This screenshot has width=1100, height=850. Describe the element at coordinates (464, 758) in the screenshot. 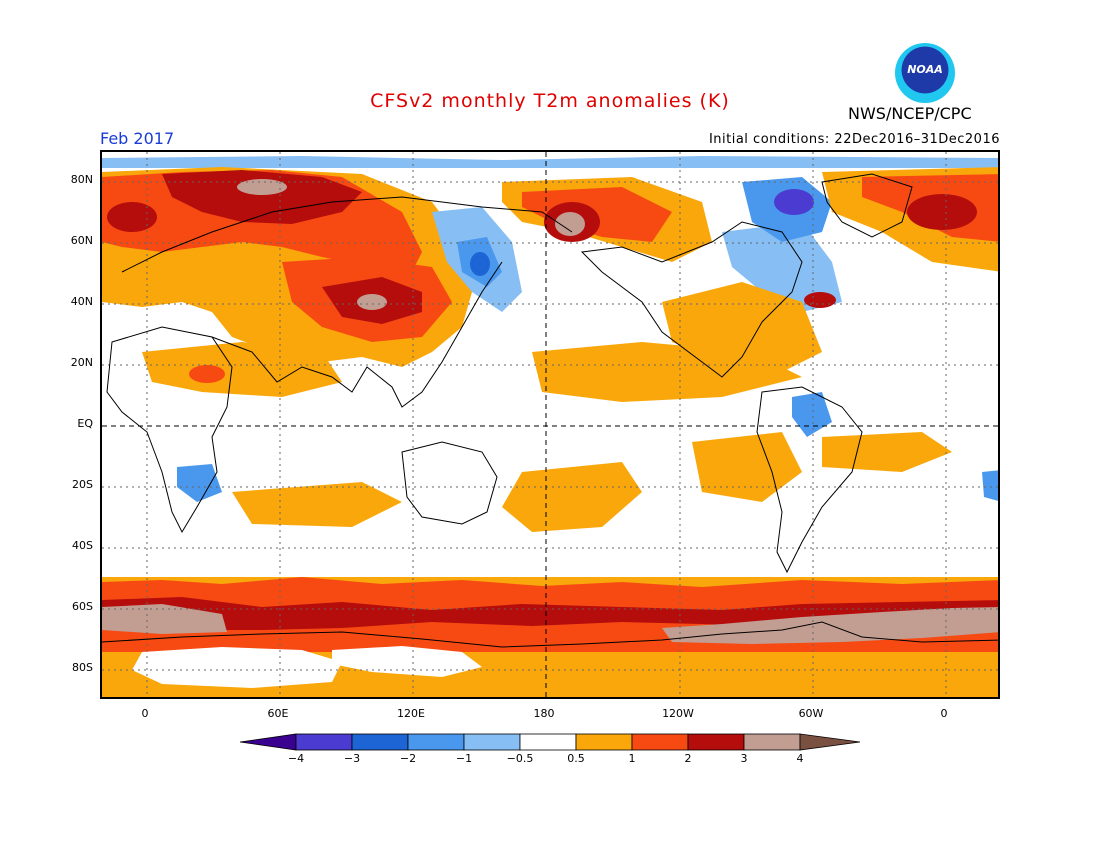

I see `color-bar-label-m1: −1` at that location.